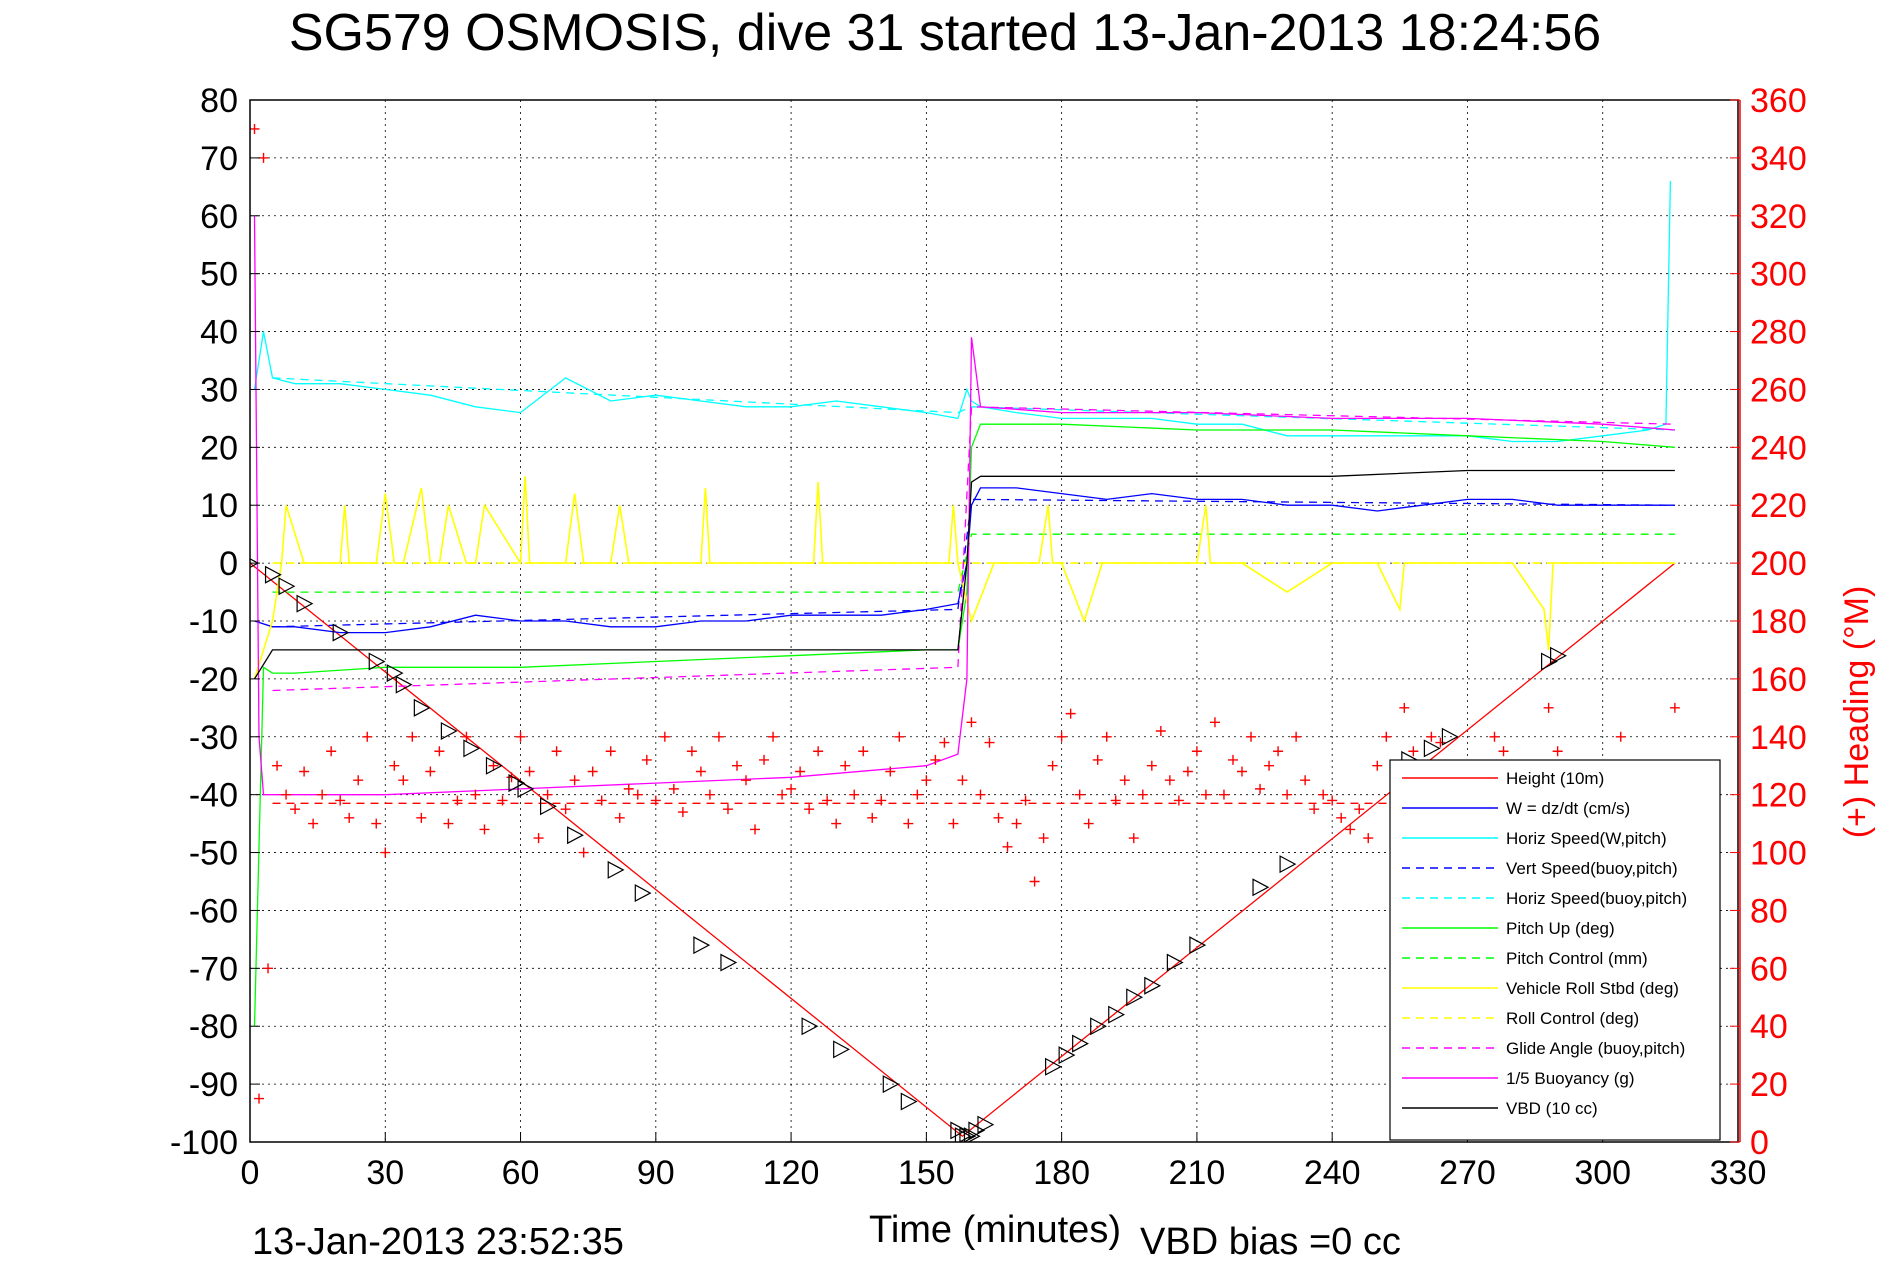  I want to click on legend-label-horiz-speed-w-pitch: Horiz Speed(W,pitch), so click(1586, 838).